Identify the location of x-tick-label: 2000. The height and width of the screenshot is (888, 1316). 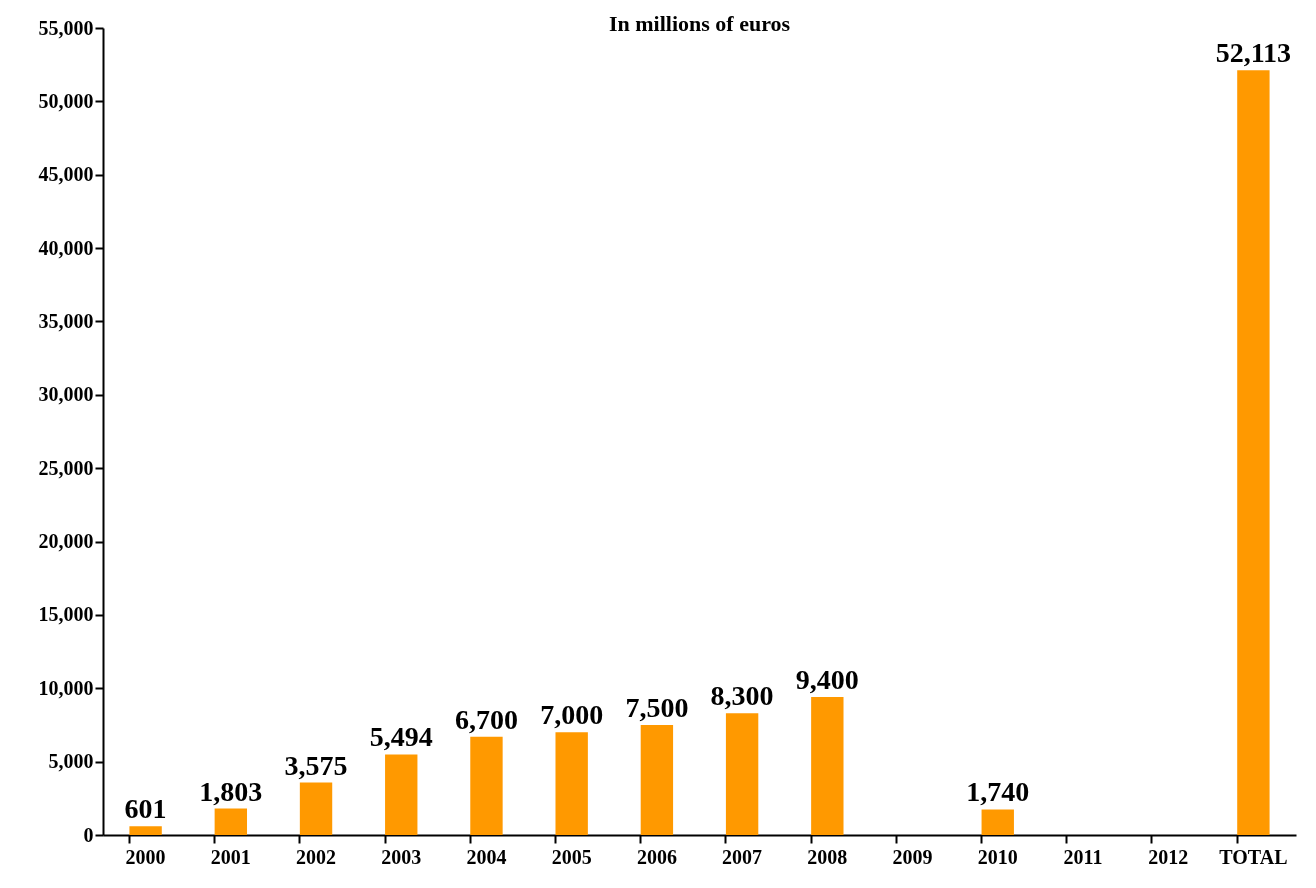
(145, 856).